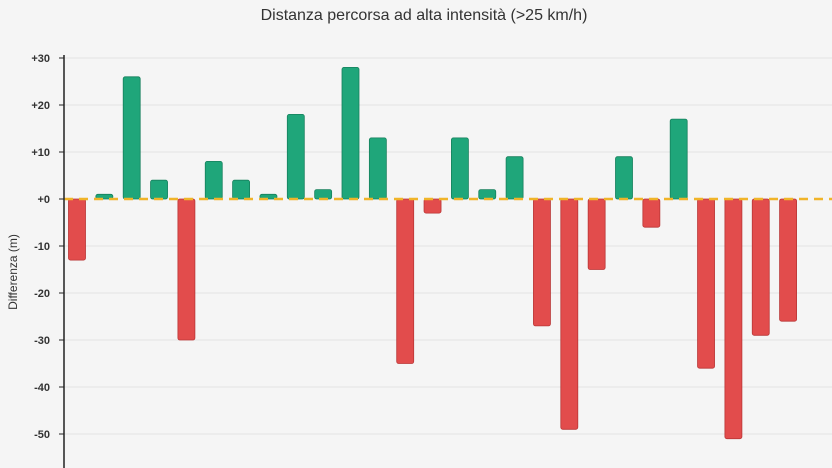 This screenshot has width=832, height=468. What do you see at coordinates (42, 388) in the screenshot?
I see `y-tick-label: -40` at bounding box center [42, 388].